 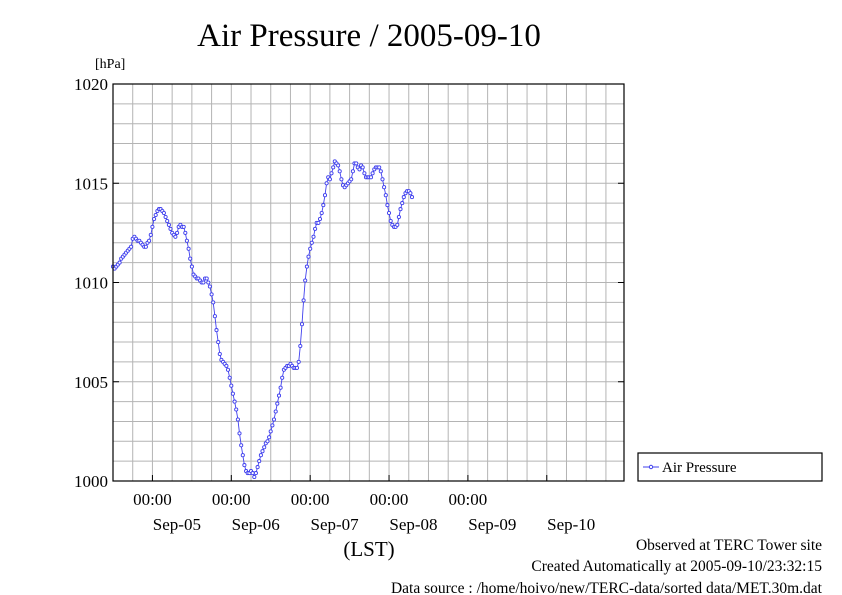 I want to click on legend-entry-air-pressure: Air Pressure, so click(x=699, y=468).